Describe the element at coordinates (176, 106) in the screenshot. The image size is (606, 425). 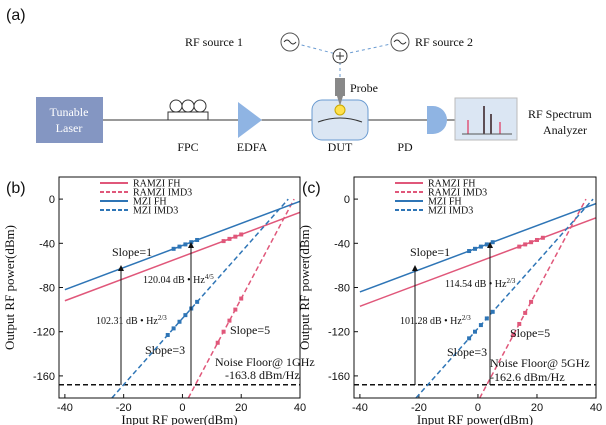
I see `fpc-loop` at that location.